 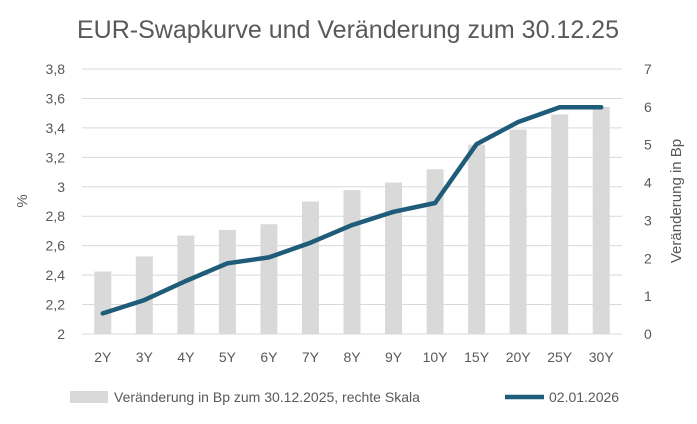 I want to click on left-tick-label: 3,6, so click(x=56, y=98).